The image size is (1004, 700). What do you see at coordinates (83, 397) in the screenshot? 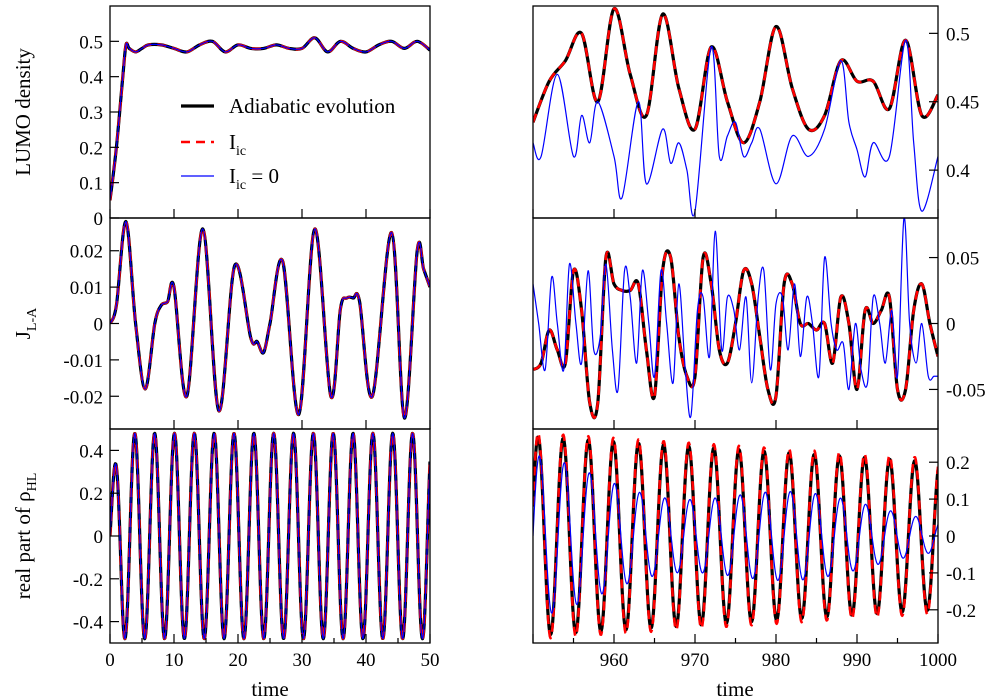
I see `y-tick-label: -0.02` at bounding box center [83, 397].